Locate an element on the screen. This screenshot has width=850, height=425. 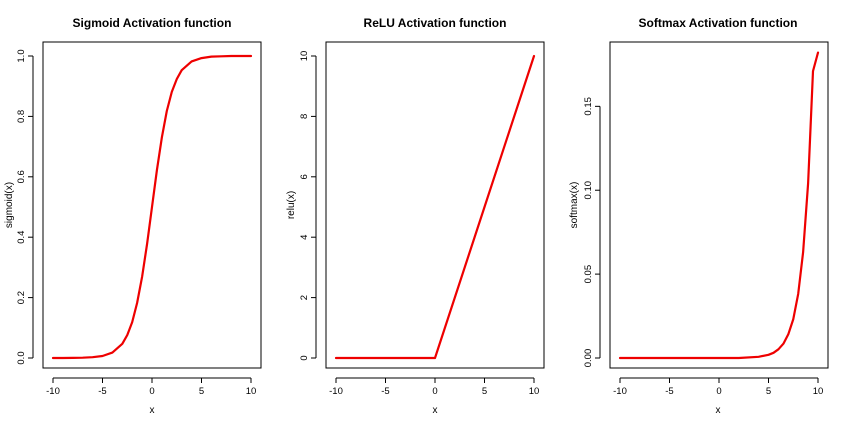
y-tick-label: 0.05 is located at coordinates (588, 274).